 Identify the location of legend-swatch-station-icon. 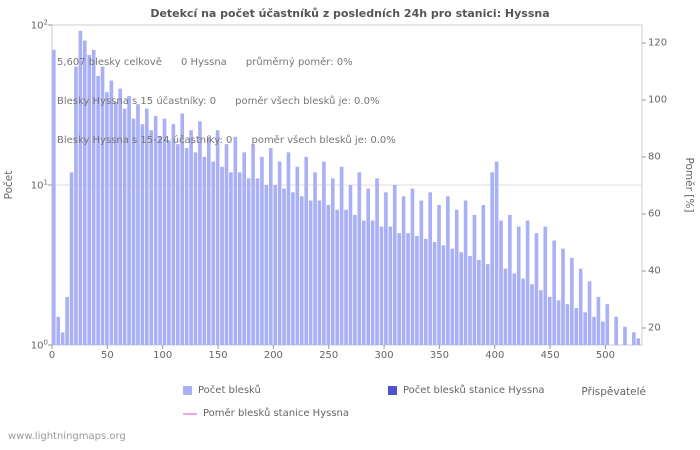
(392, 390).